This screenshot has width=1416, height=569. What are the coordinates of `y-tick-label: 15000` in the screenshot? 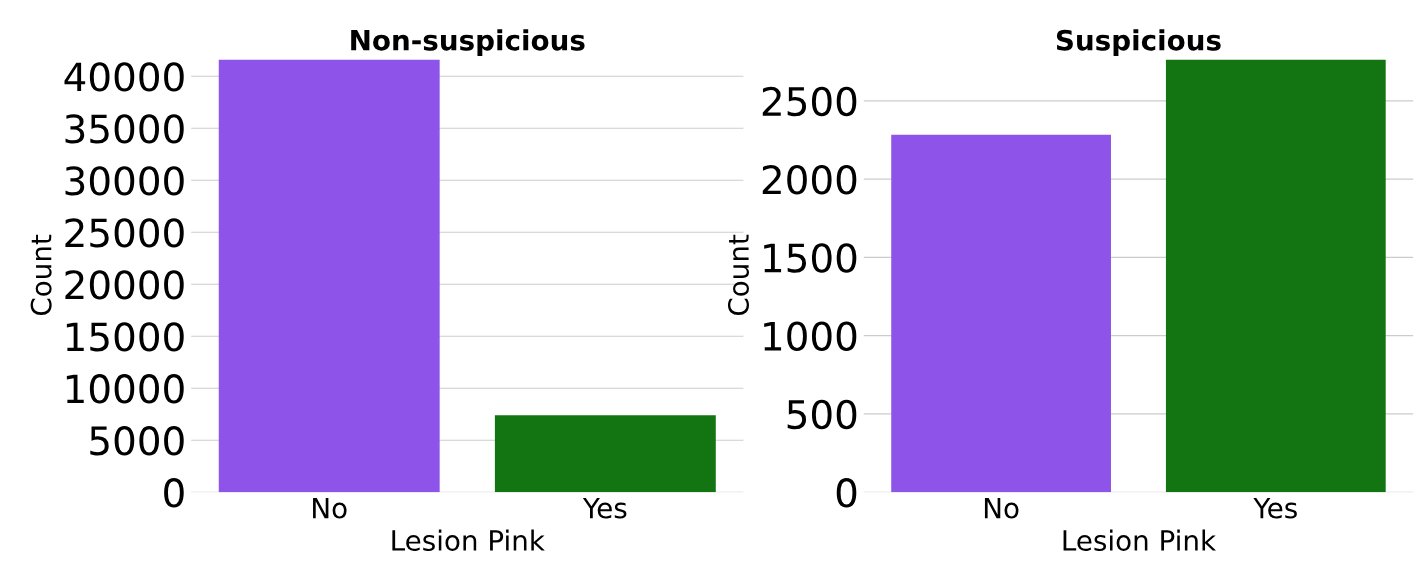 It's located at (125, 337).